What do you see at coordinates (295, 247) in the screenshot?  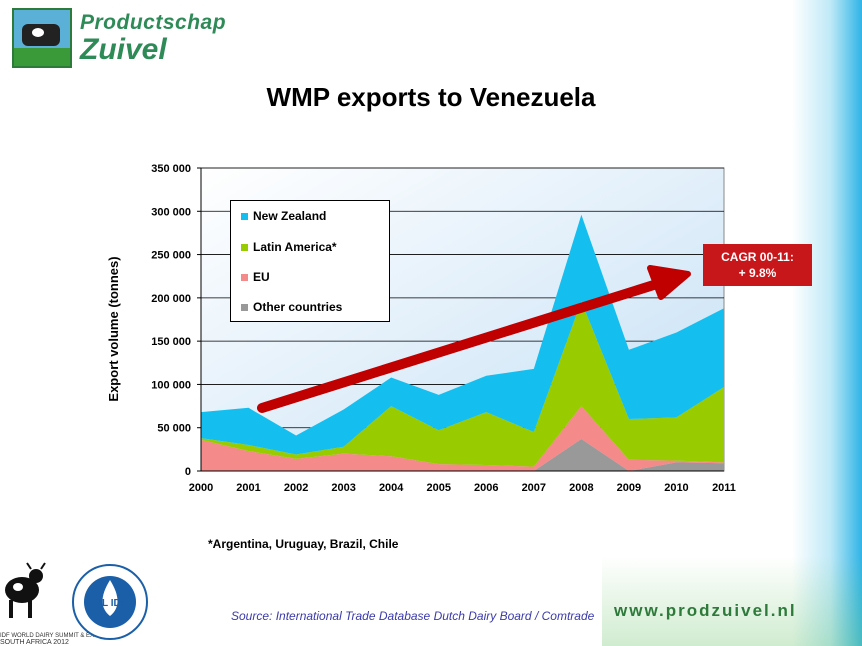 I see `legend-label: Latin America*` at bounding box center [295, 247].